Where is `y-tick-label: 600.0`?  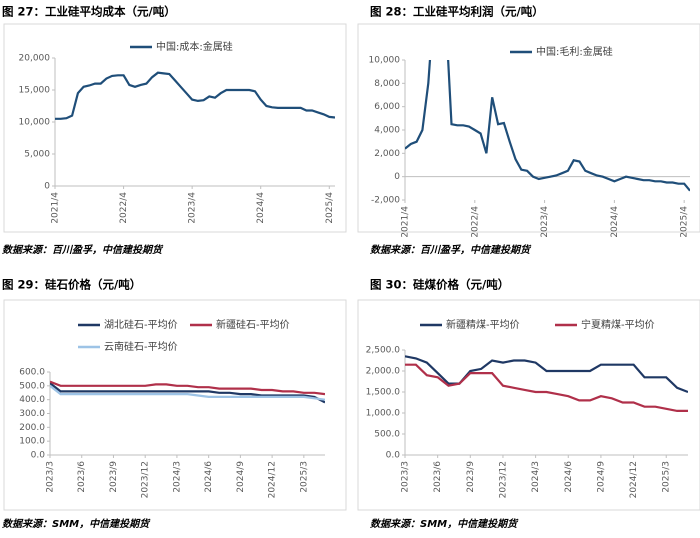
y-tick-label: 600.0 is located at coordinates (32, 373).